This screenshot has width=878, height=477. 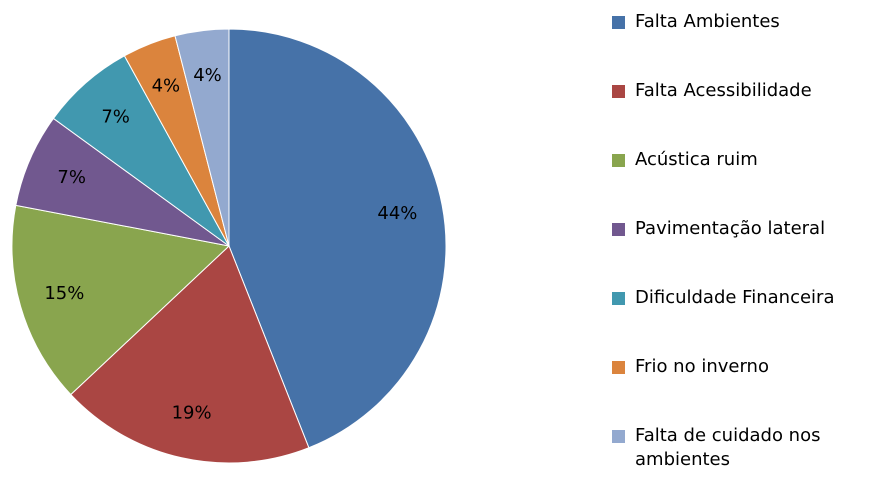 What do you see at coordinates (723, 90) in the screenshot?
I see `legend-label: Falta Acessibilidade` at bounding box center [723, 90].